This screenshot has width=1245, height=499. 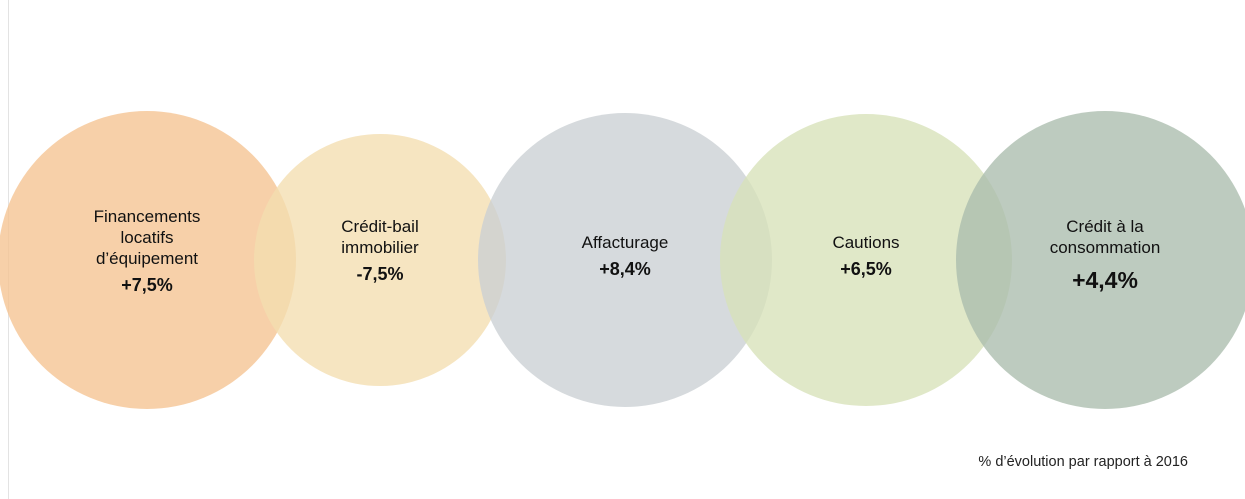 I want to click on circle-label-line: Crédit-bail, so click(x=379, y=226).